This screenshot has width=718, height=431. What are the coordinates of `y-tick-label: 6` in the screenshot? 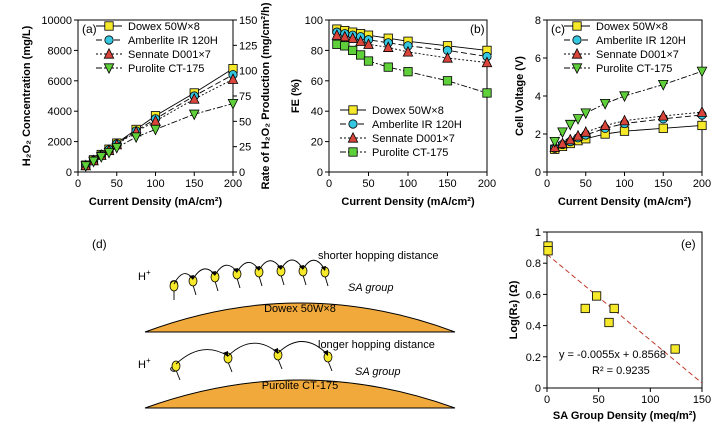 It's located at (538, 59).